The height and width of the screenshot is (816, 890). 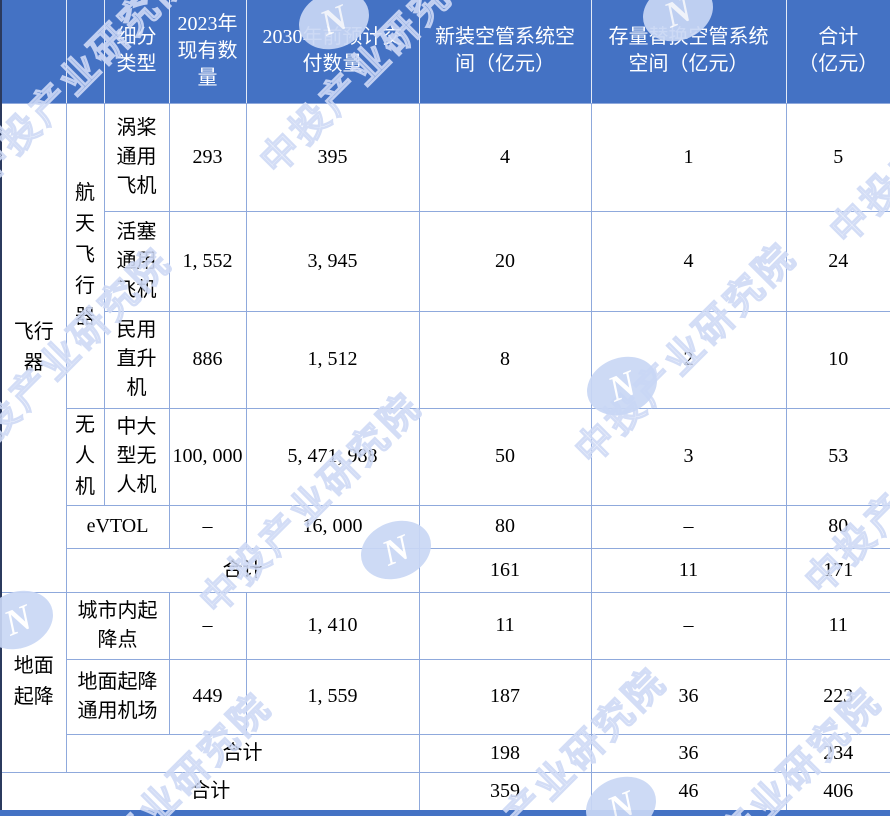 What do you see at coordinates (210, 791) in the screenshot?
I see `cell-grand-total-label: 合计` at bounding box center [210, 791].